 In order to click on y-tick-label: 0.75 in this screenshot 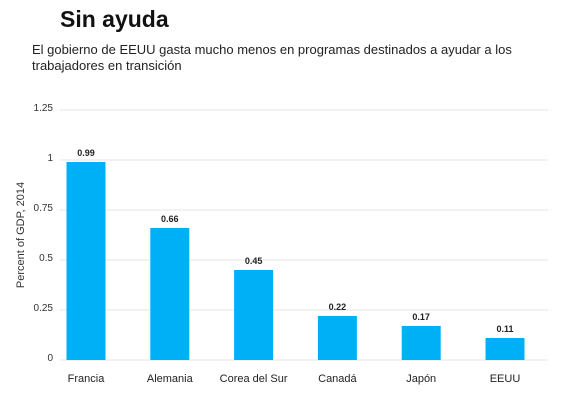, I will do `click(44, 208)`.